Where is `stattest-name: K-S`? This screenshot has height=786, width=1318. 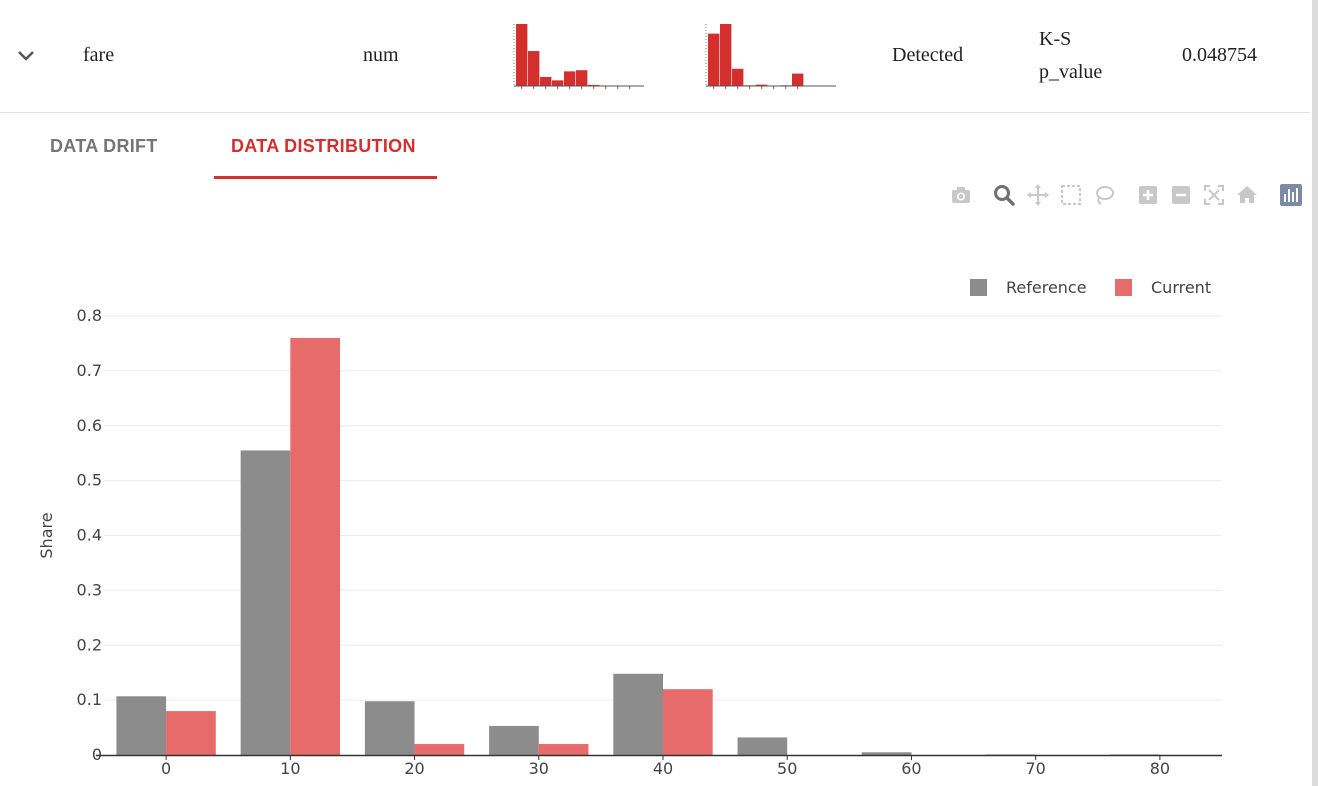
stattest-name: K-S is located at coordinates (1055, 39).